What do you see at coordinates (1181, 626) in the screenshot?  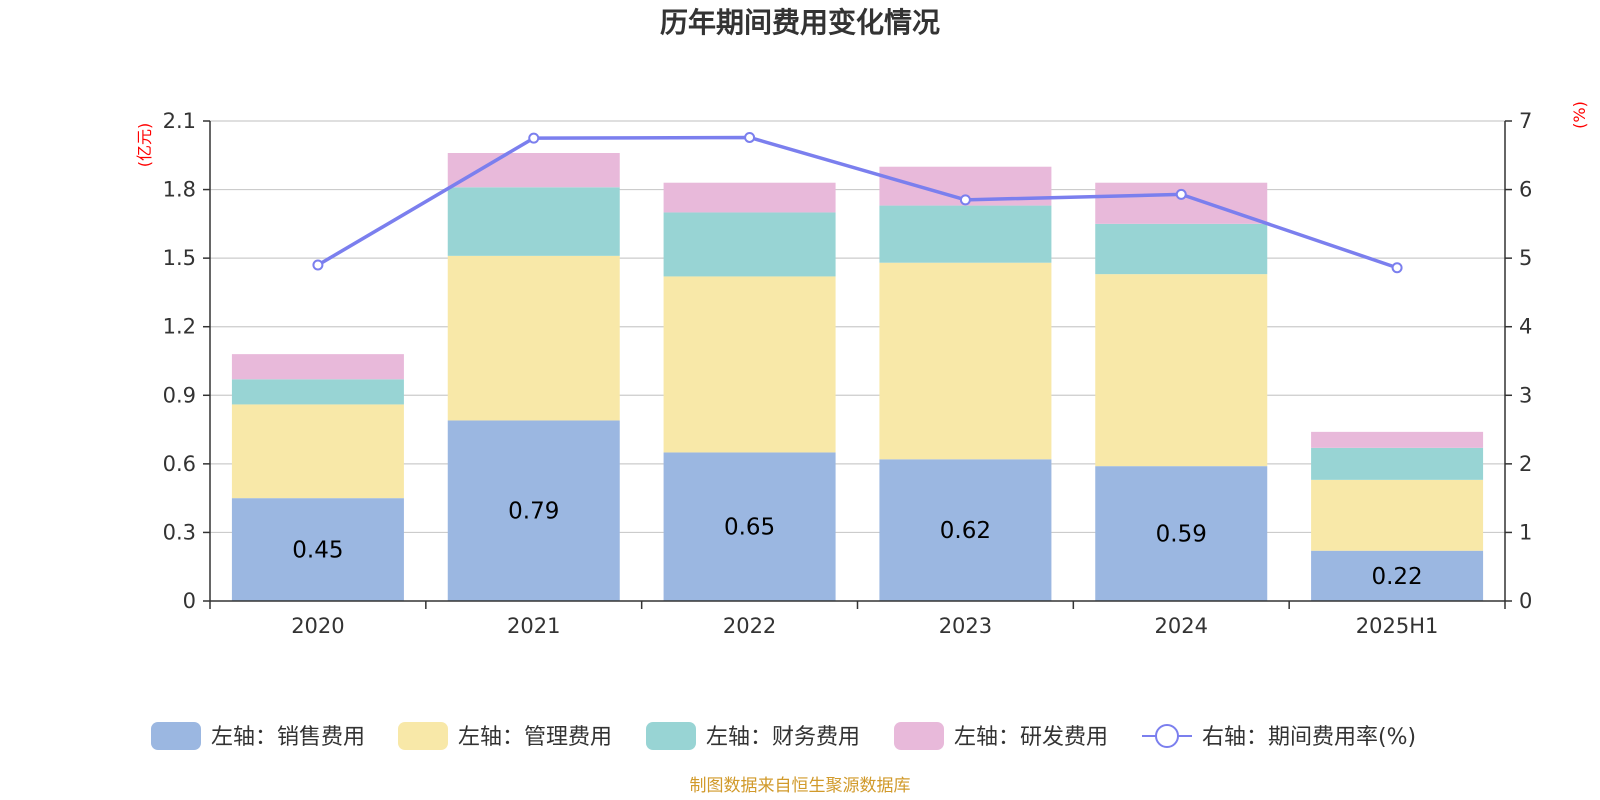 I see `x-axis-tick-label: 2024` at bounding box center [1181, 626].